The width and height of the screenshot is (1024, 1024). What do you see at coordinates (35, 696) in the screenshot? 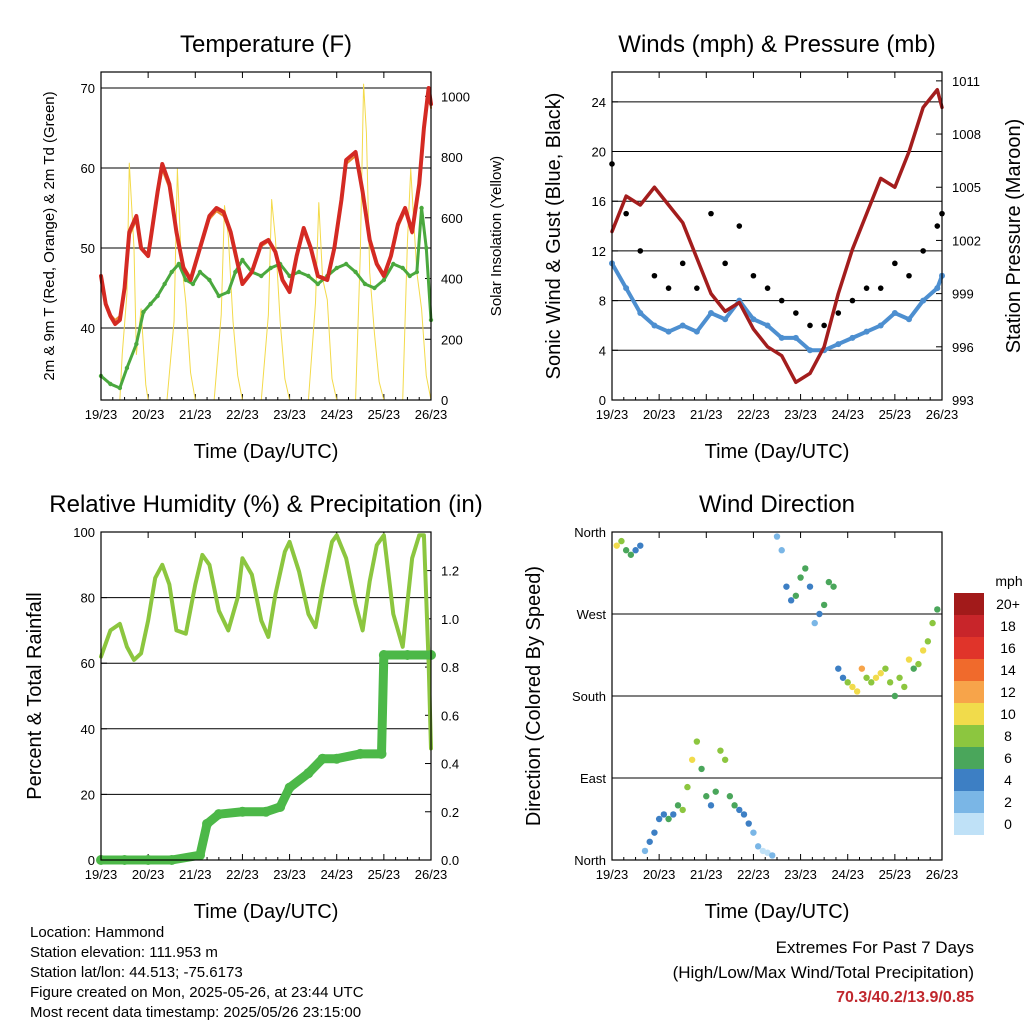
I see `y-axis-label: Percent & Total Rainfall` at bounding box center [35, 696].